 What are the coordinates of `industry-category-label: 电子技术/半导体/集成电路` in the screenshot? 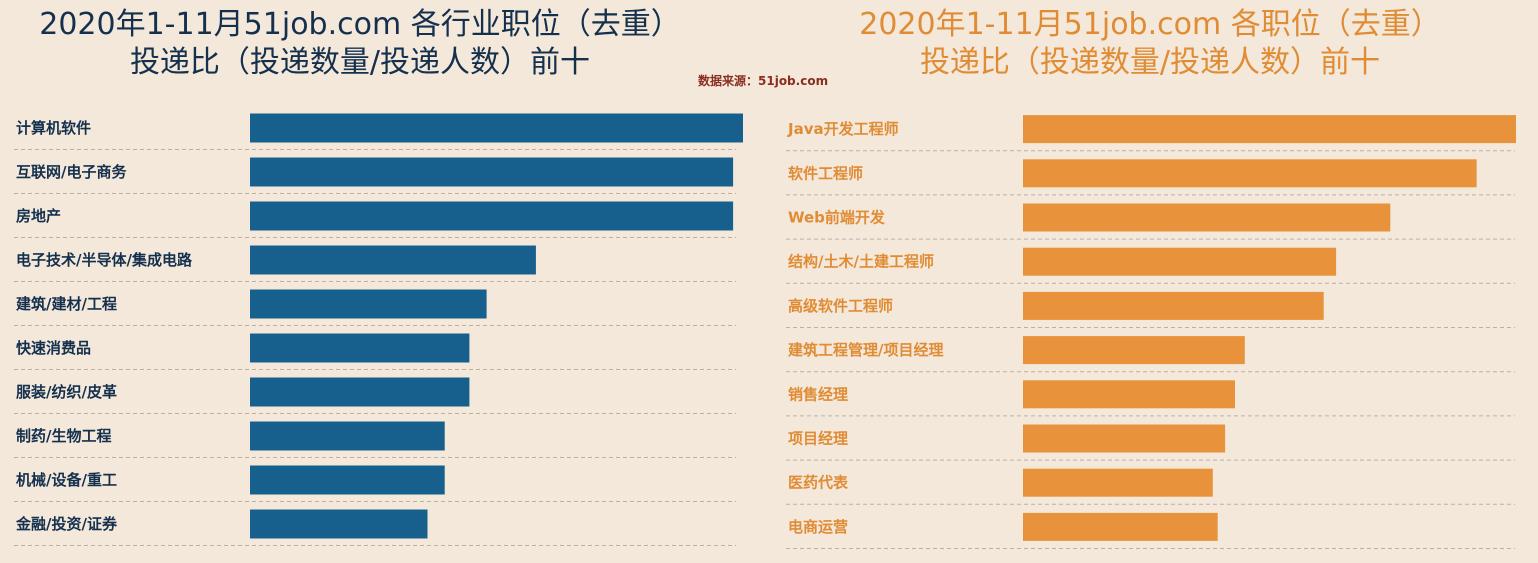 It's located at (104, 260).